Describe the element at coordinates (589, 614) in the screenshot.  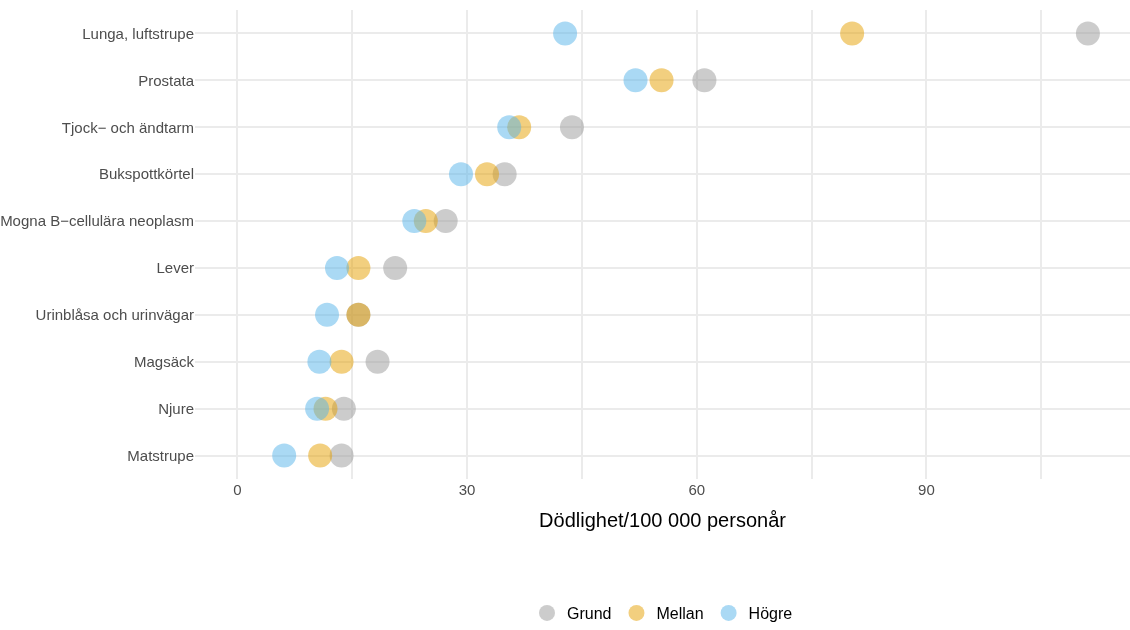
I see `legend-label: Grund` at that location.